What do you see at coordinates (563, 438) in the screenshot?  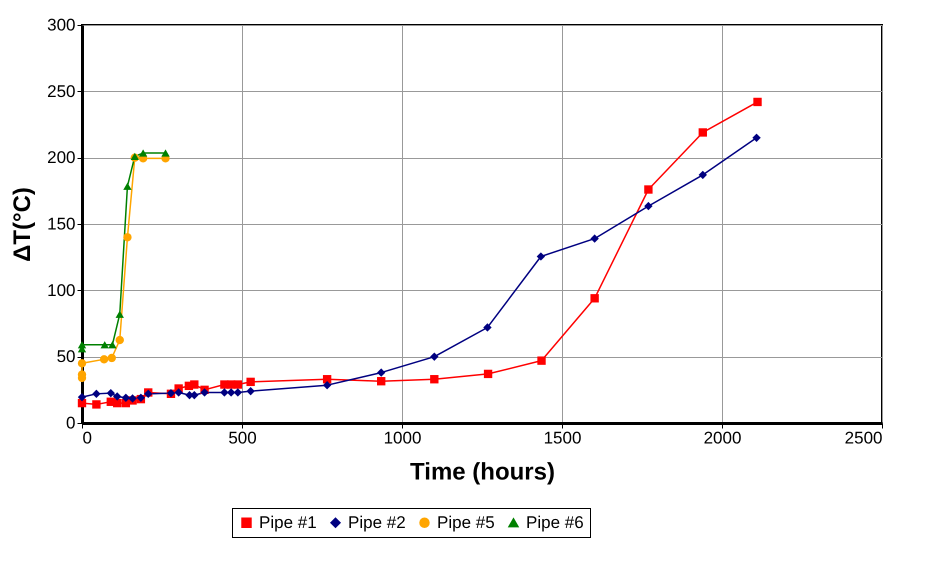 I see `x-tick-label: 1500` at bounding box center [563, 438].